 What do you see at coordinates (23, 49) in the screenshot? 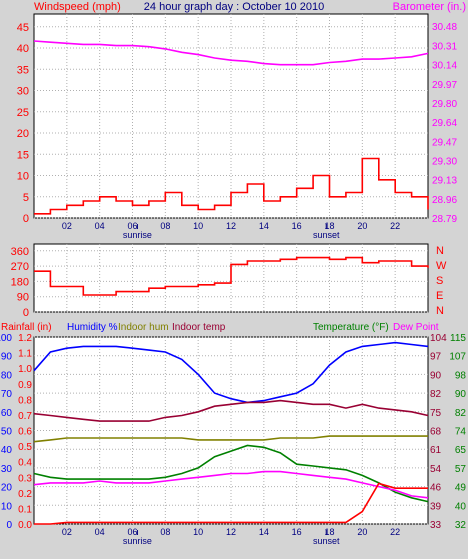
I see `panel1-left-tick-40: 40` at bounding box center [23, 49].